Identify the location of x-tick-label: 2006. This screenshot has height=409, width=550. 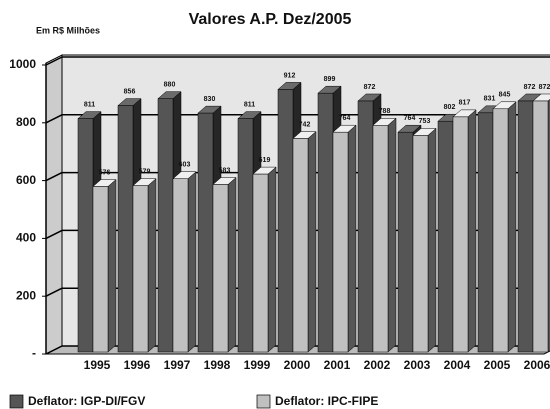
(537, 365).